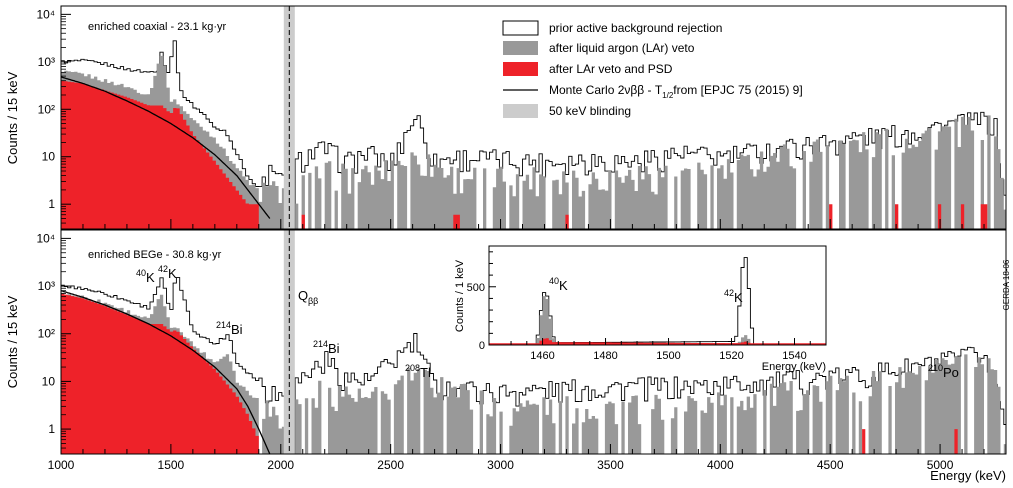  Describe the element at coordinates (951, 372) in the screenshot. I see `peak-label-element: Po` at that location.